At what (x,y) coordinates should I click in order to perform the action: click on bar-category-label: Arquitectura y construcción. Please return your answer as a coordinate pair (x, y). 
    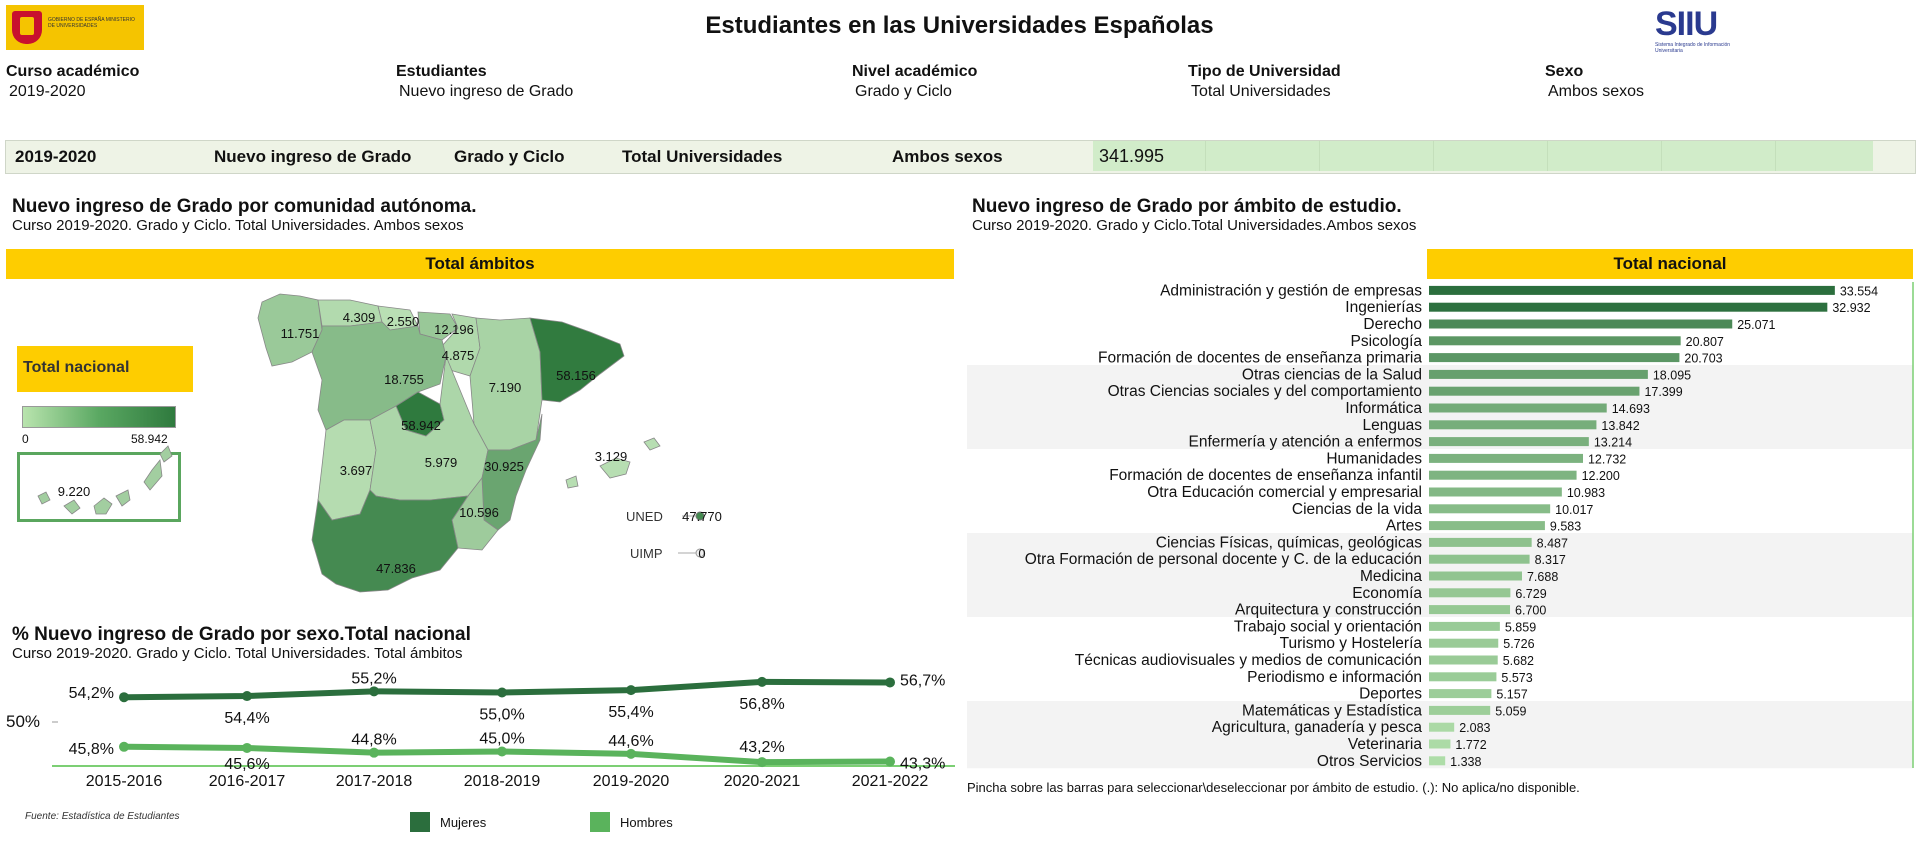
    Looking at the image, I should click on (1328, 610).